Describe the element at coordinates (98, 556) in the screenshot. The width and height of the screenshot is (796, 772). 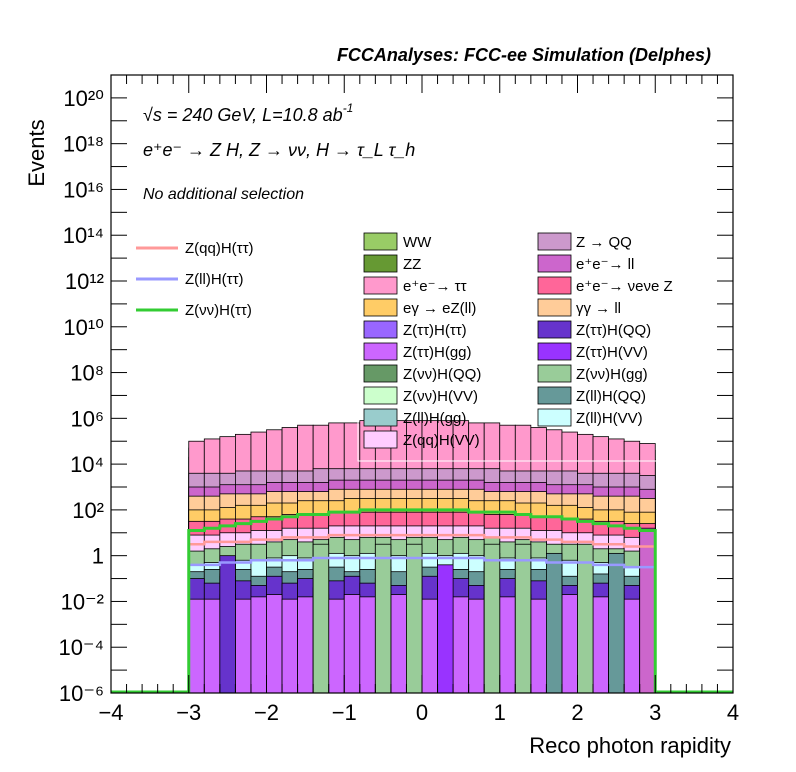
I see `y-tick-label: 1` at that location.